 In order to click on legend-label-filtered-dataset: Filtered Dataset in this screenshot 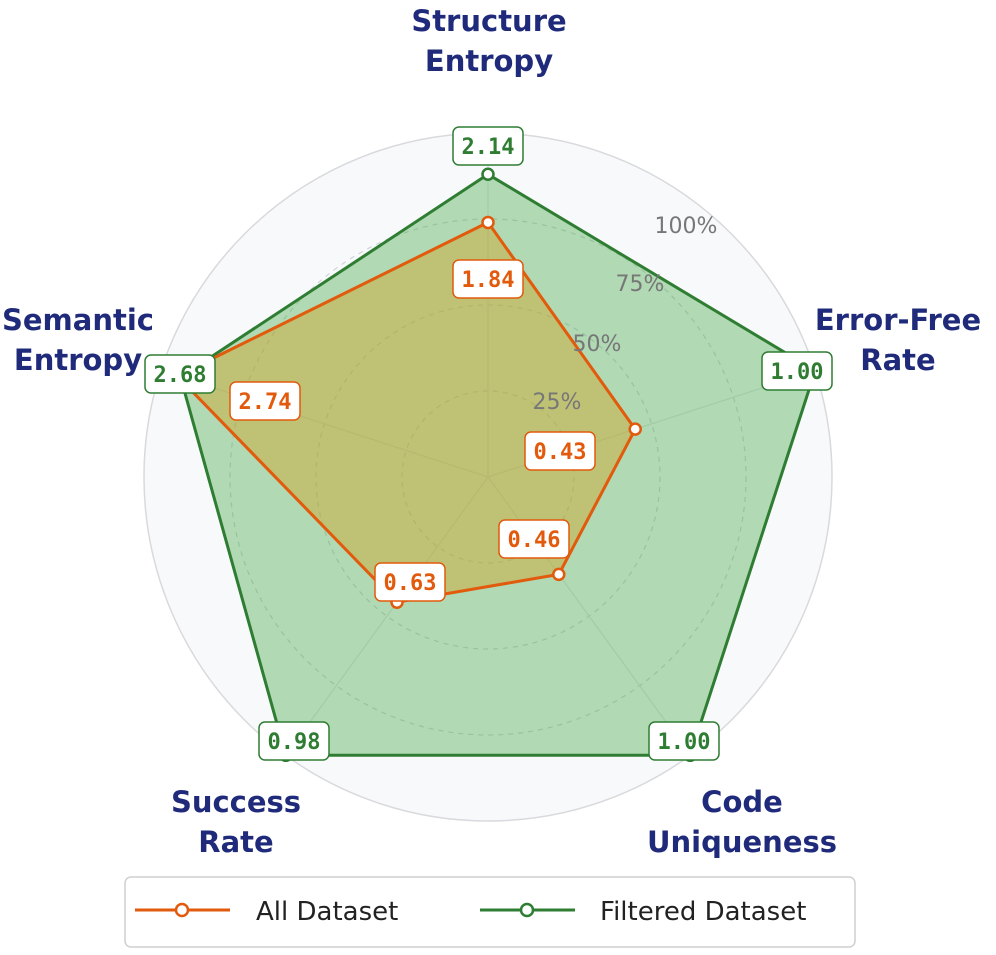, I will do `click(703, 912)`.